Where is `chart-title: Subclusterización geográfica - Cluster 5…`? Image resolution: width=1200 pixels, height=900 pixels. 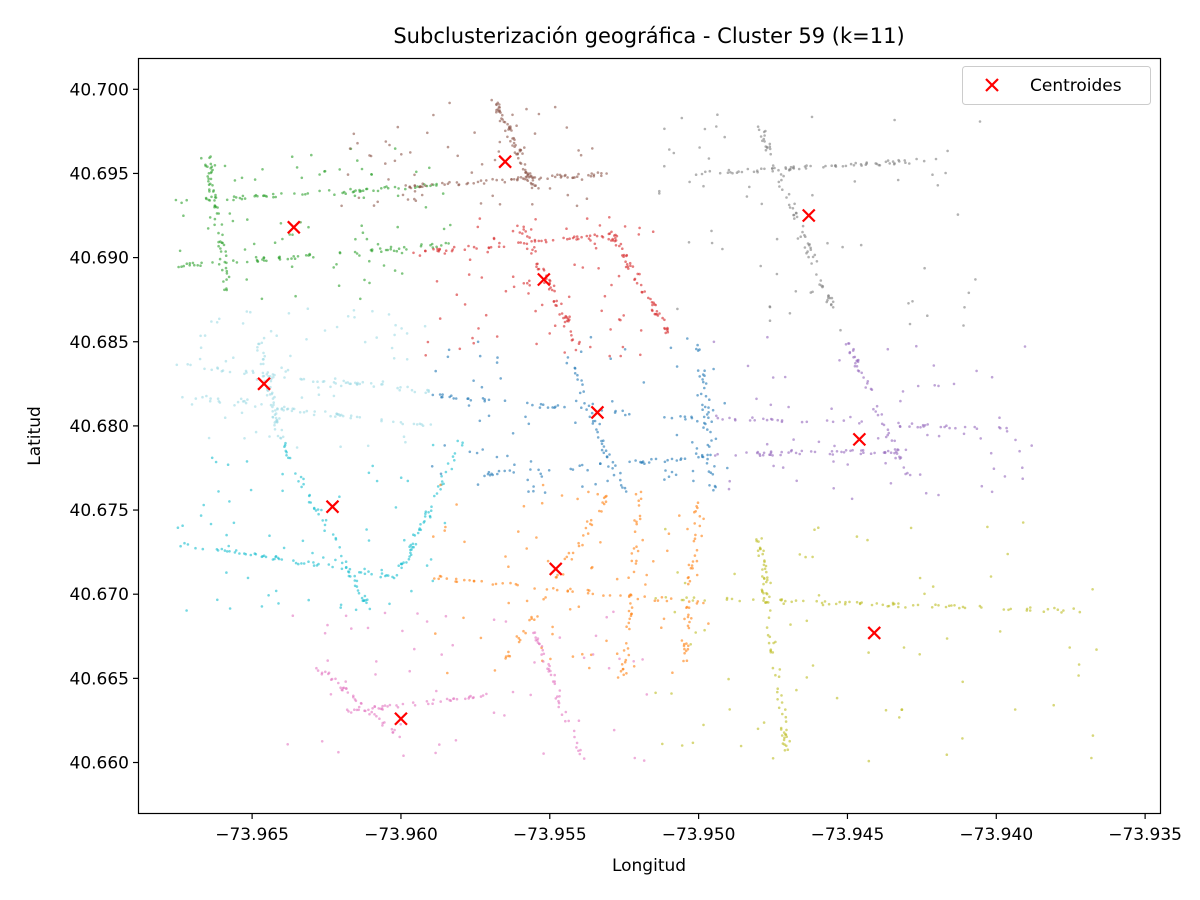
chart-title: Subclusterización geográfica - Cluster 5… is located at coordinates (648, 36).